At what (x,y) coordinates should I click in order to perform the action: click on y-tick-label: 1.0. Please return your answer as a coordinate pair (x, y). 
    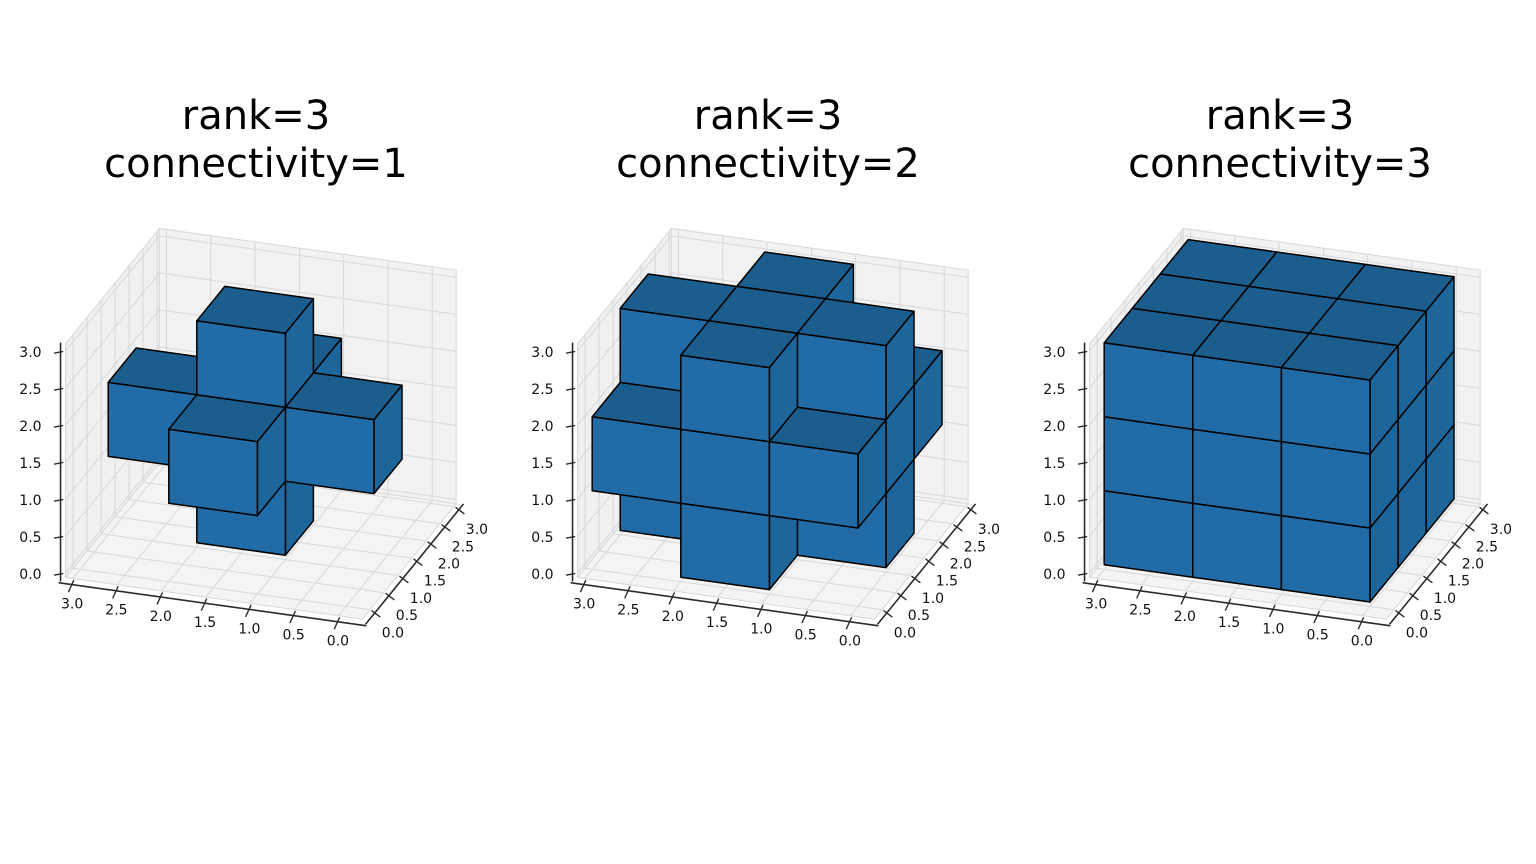
    Looking at the image, I should click on (933, 599).